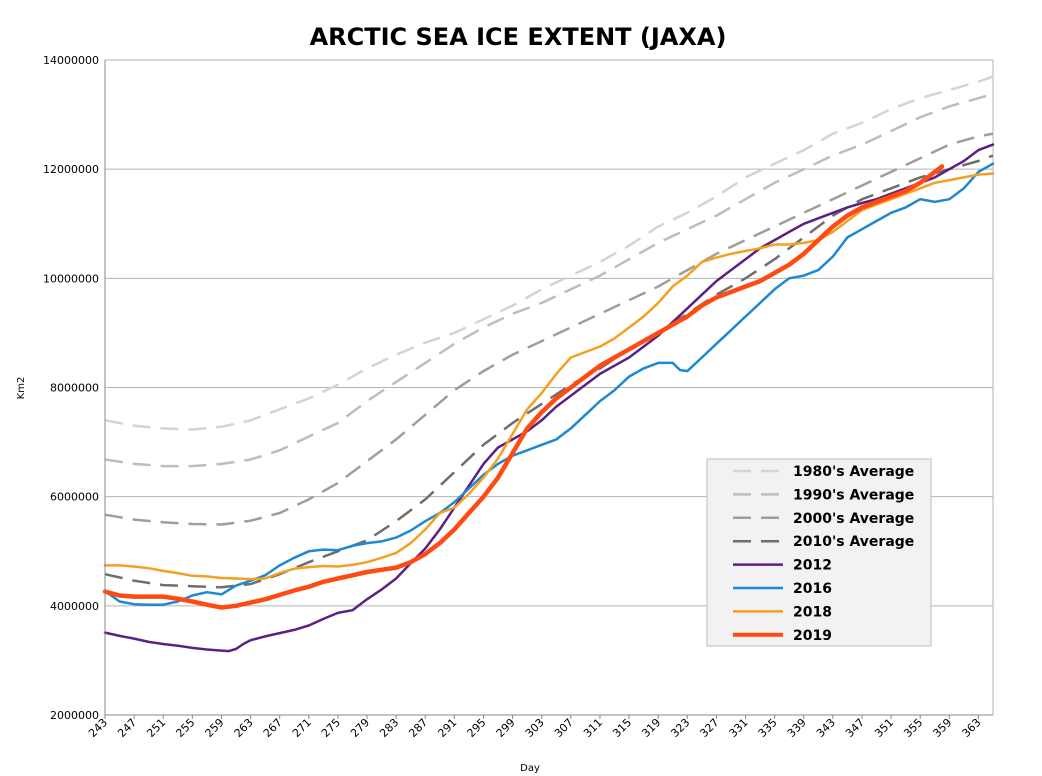 Image resolution: width=1042 pixels, height=776 pixels. I want to click on x-axis-label: Day, so click(530, 768).